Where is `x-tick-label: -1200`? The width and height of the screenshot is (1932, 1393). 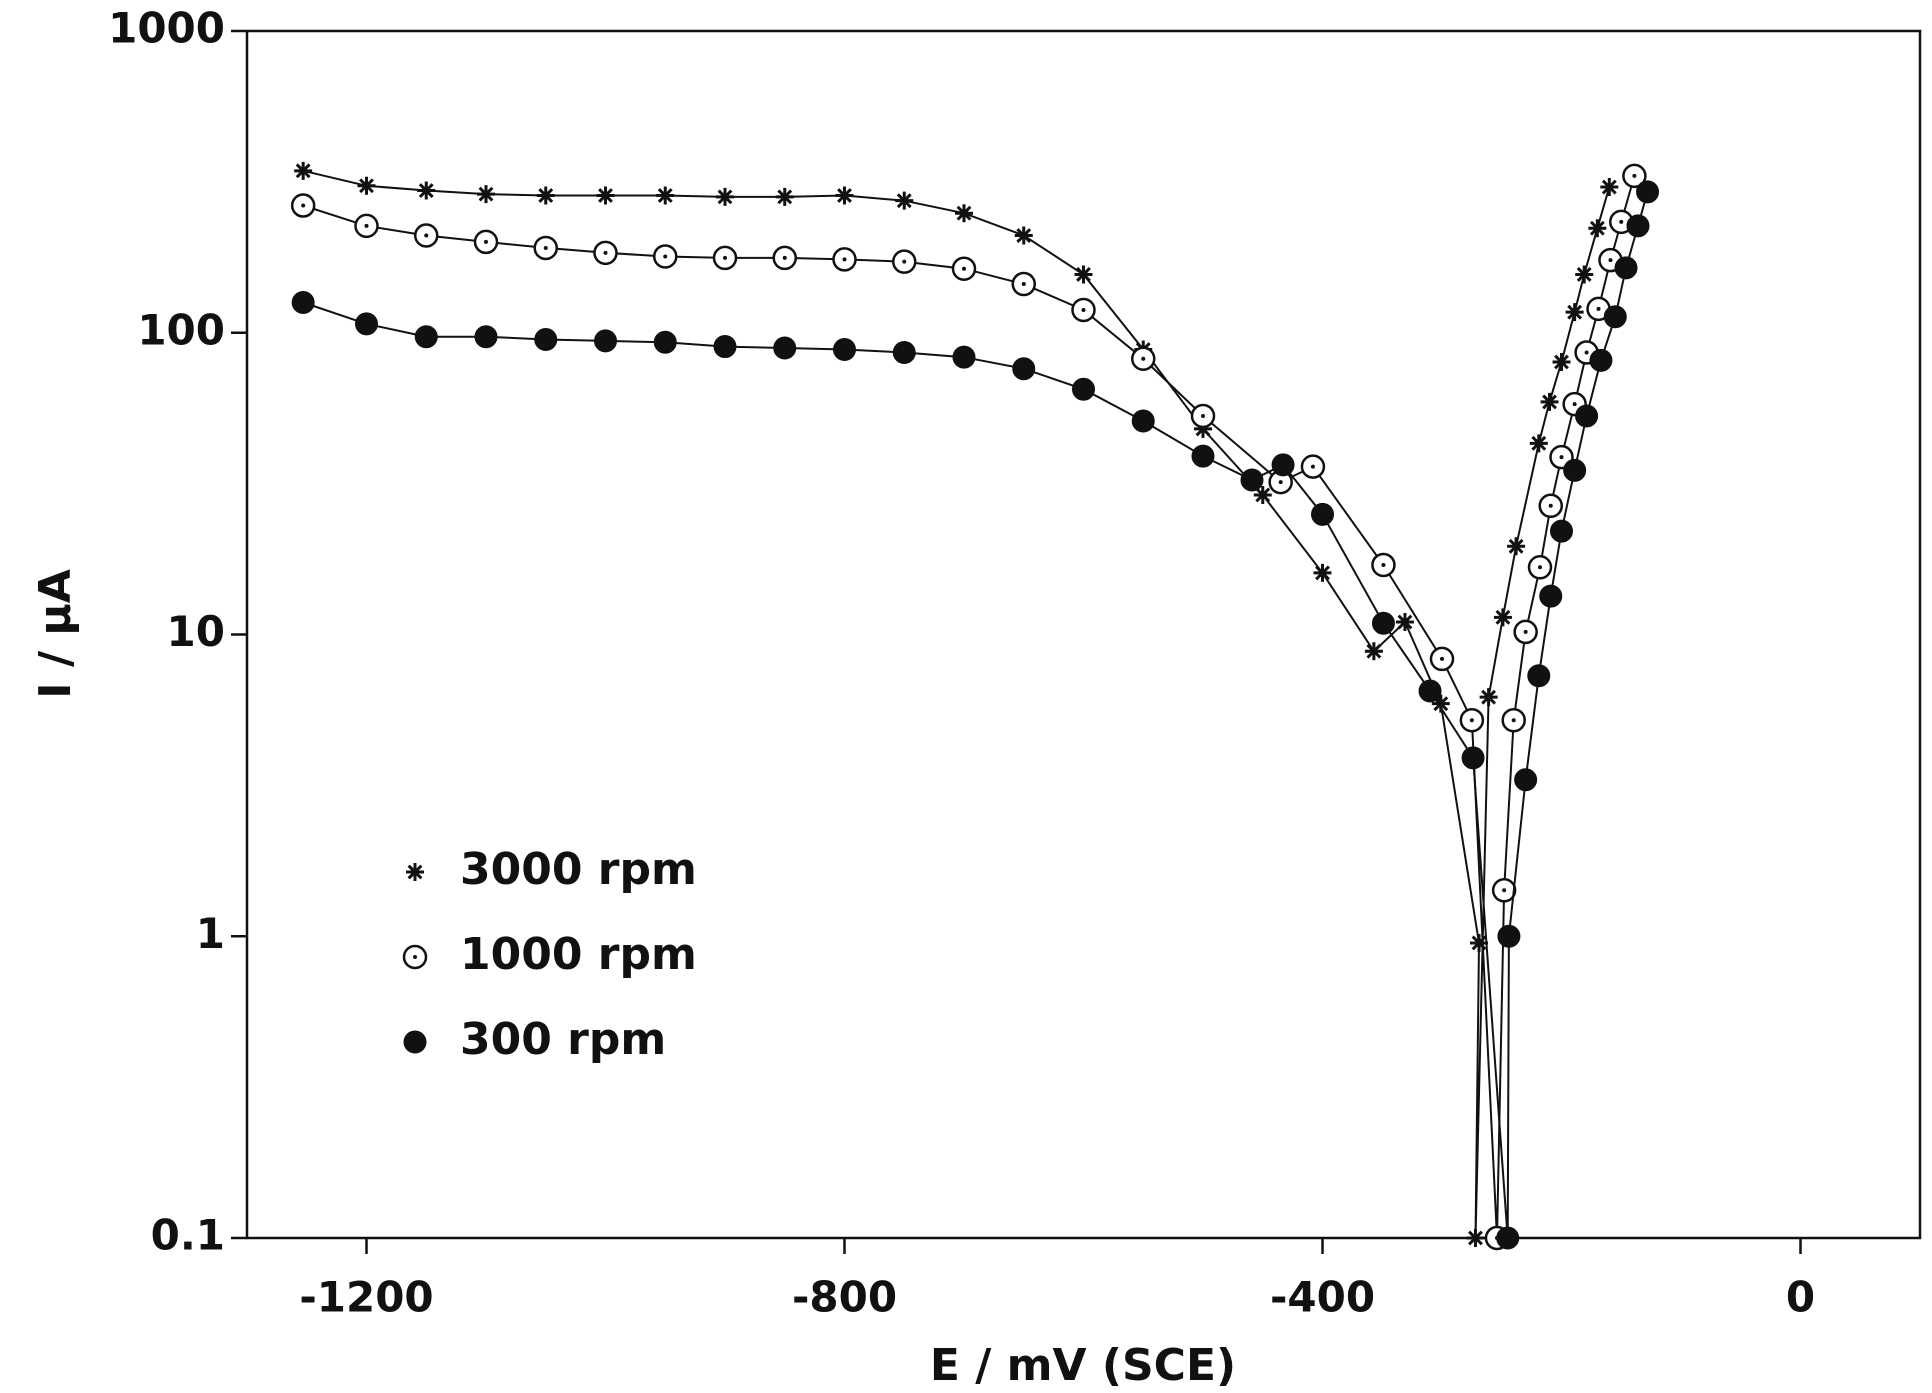 x-tick-label: -1200 is located at coordinates (366, 1297).